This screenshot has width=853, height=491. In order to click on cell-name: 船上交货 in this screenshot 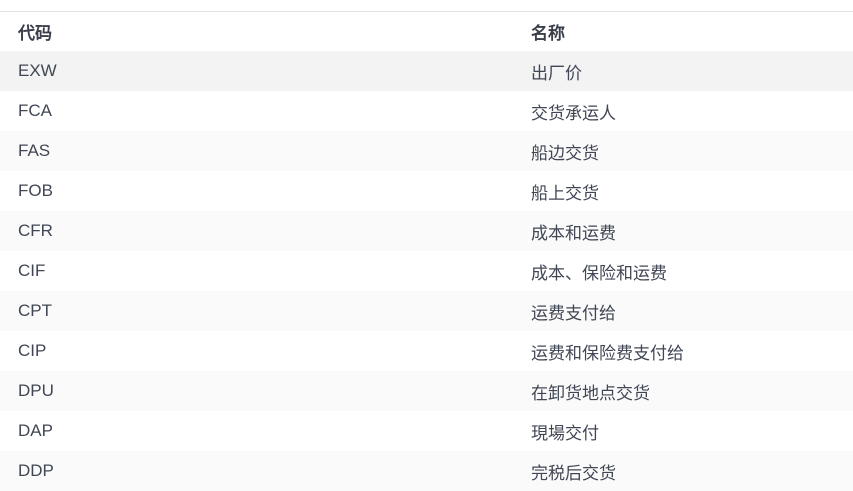, I will do `click(565, 193)`.